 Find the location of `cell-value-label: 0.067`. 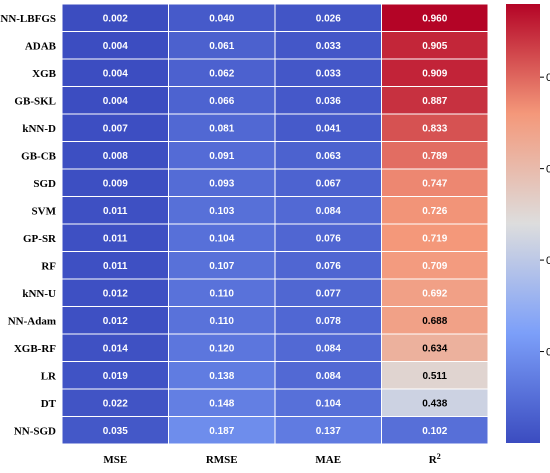

cell-value-label: 0.067 is located at coordinates (328, 183).